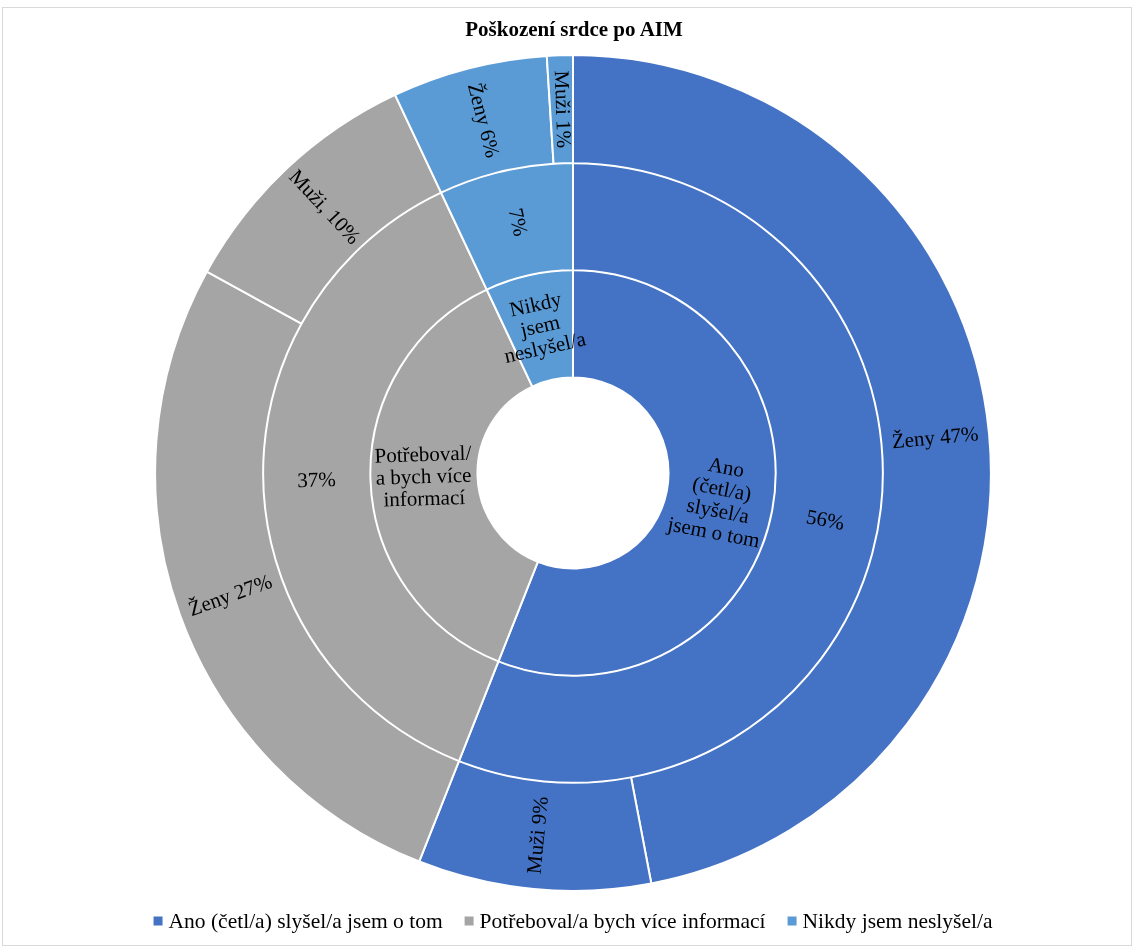  What do you see at coordinates (935, 437) in the screenshot?
I see `data-label: Ženy 47%` at bounding box center [935, 437].